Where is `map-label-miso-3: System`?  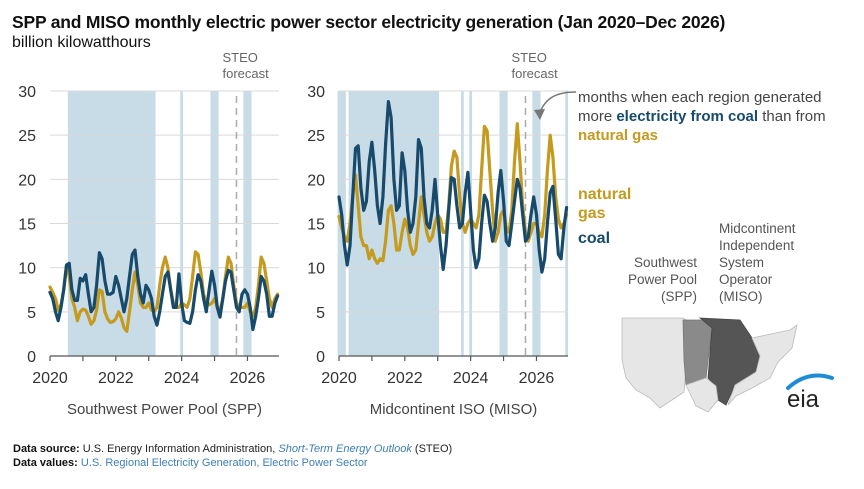 map-label-miso-3: System is located at coordinates (742, 262).